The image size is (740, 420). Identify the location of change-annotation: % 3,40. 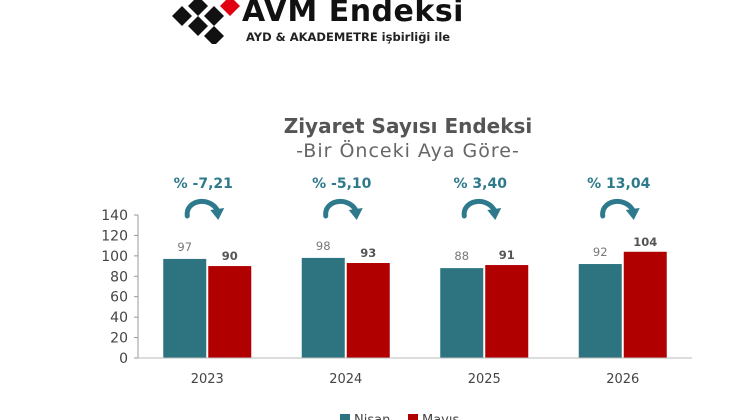
(481, 184).